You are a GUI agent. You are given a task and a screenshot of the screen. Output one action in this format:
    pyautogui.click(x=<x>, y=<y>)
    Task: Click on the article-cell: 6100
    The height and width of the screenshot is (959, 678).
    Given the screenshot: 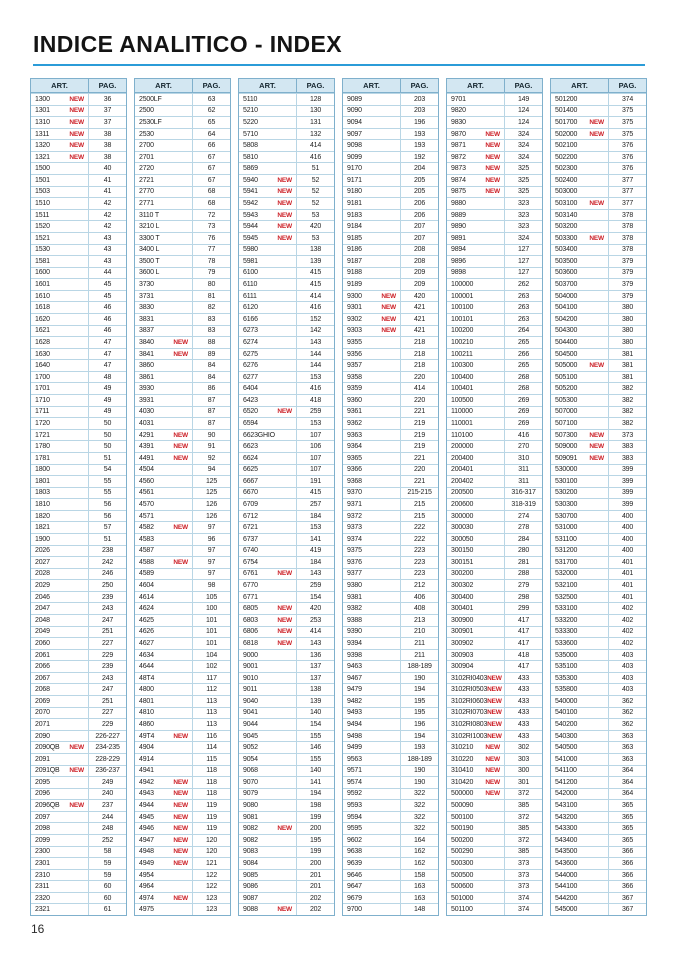 What is the action you would take?
    pyautogui.click(x=268, y=273)
    